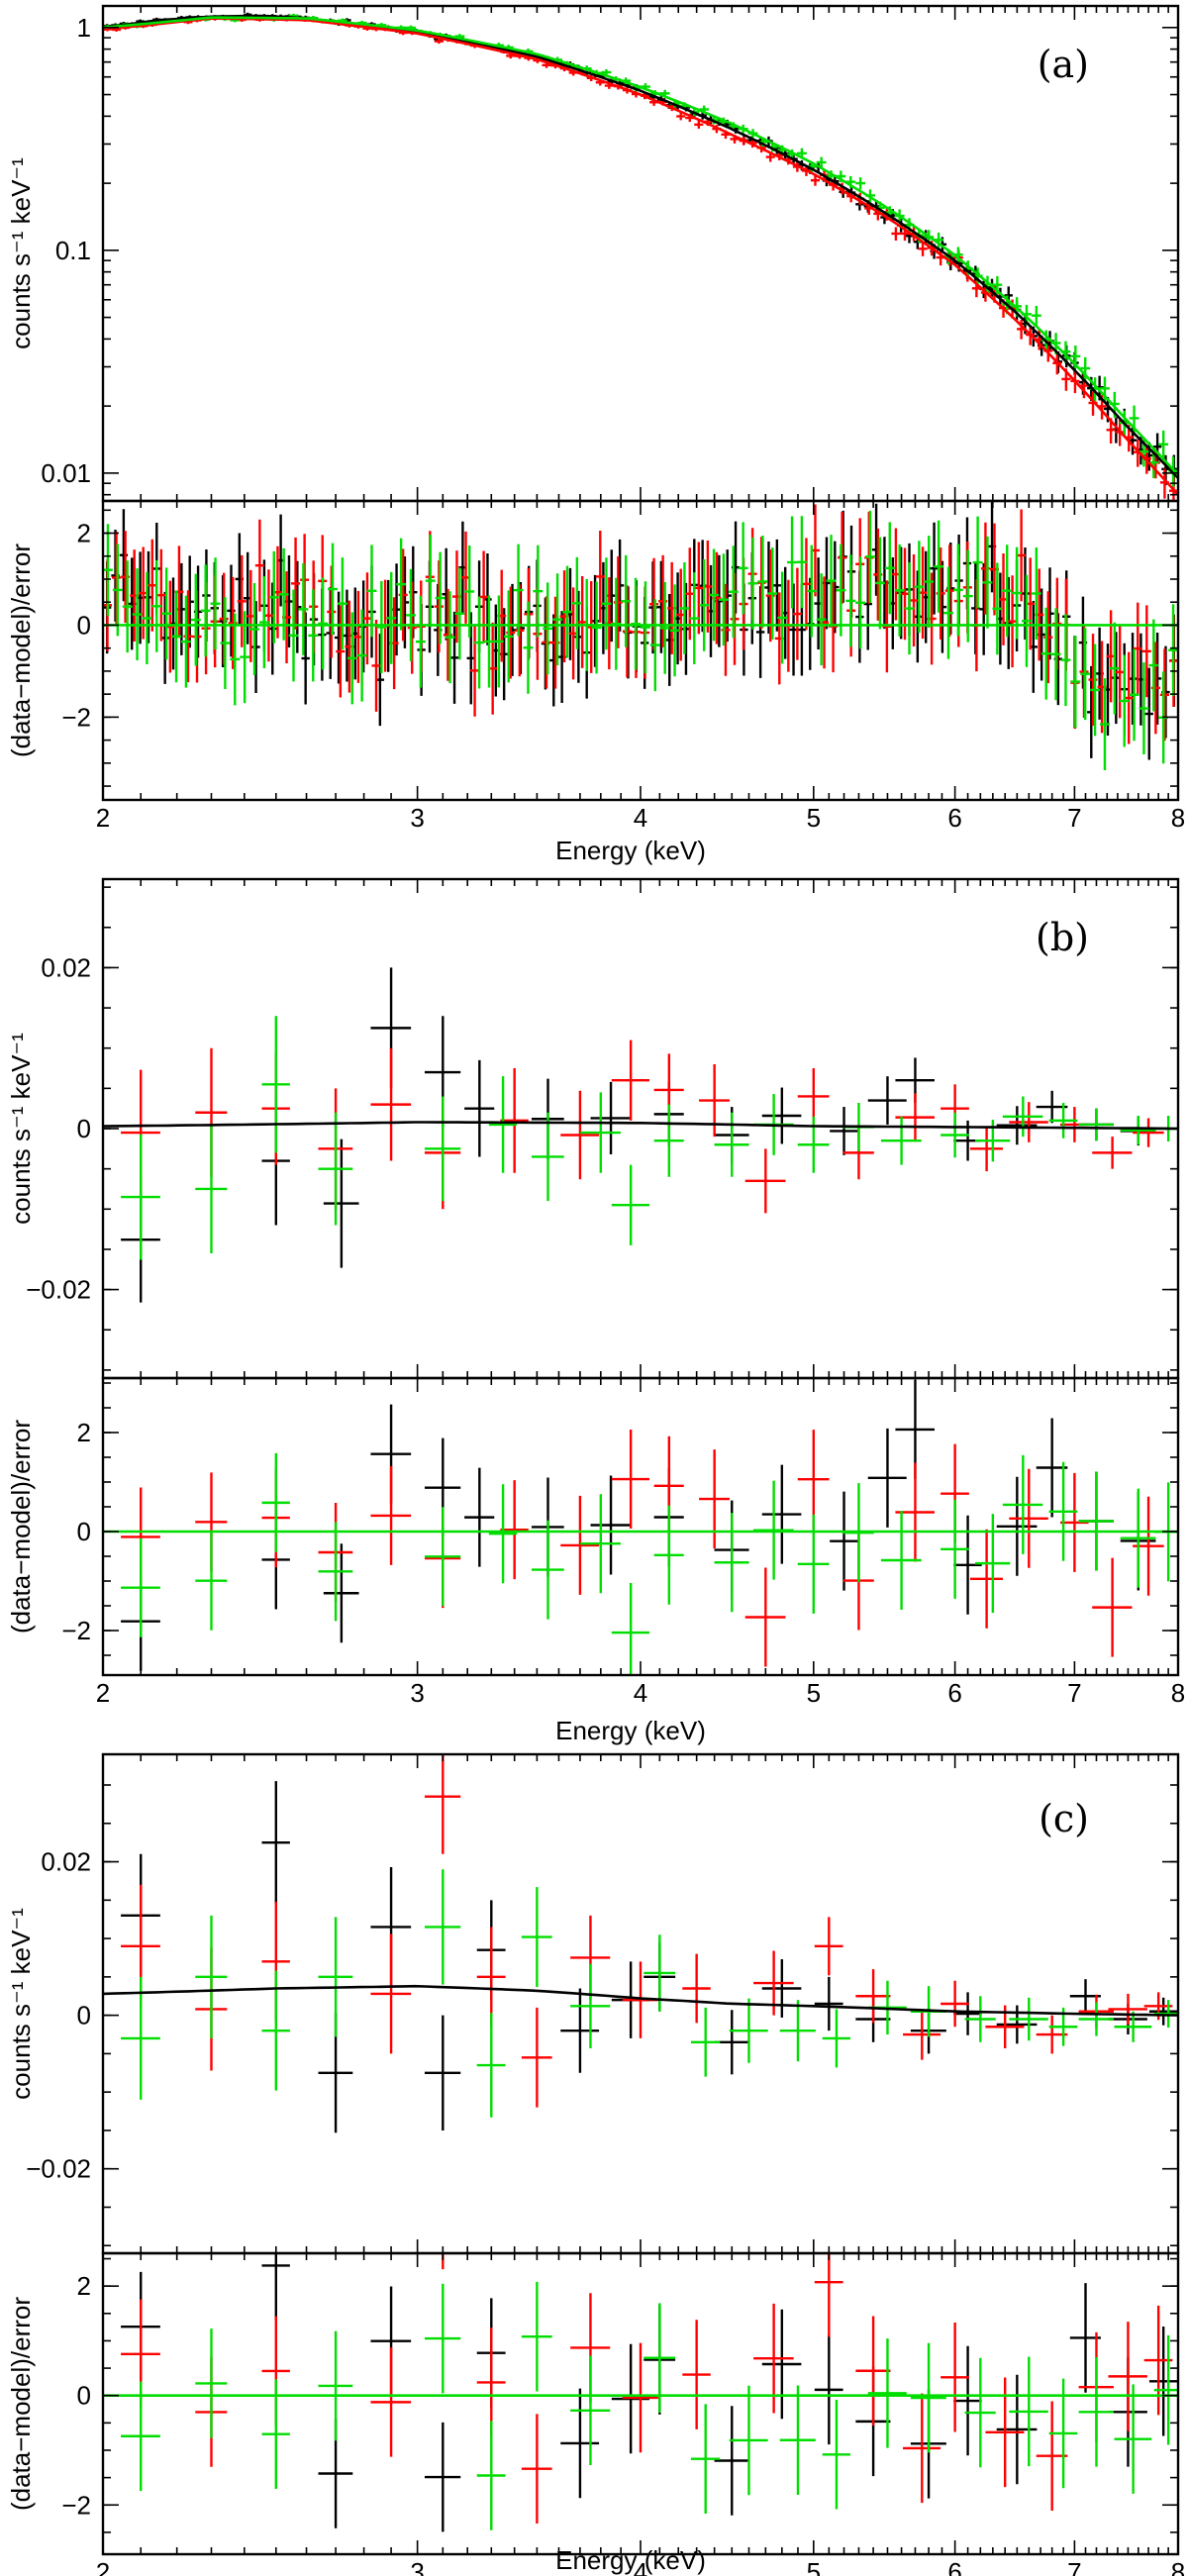  What do you see at coordinates (1064, 1819) in the screenshot?
I see `panel-label: (c)` at bounding box center [1064, 1819].